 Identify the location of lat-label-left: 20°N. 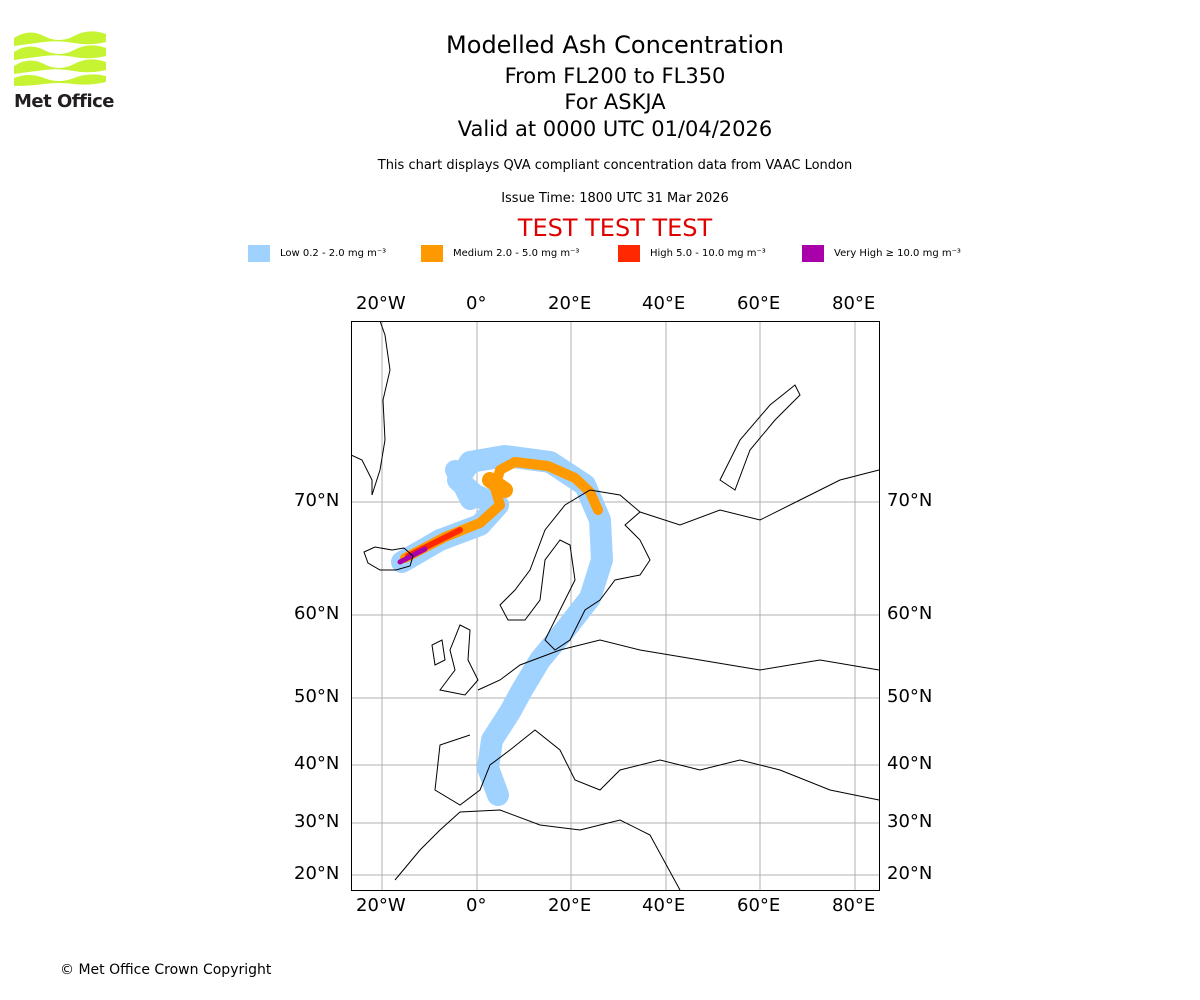
(317, 873).